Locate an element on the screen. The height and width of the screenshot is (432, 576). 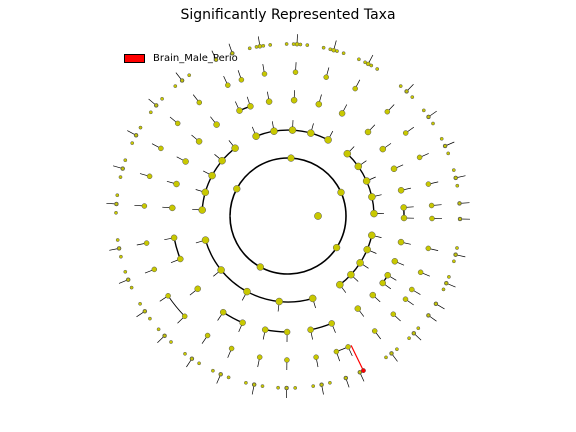
legend-swatch is located at coordinates (134, 58).